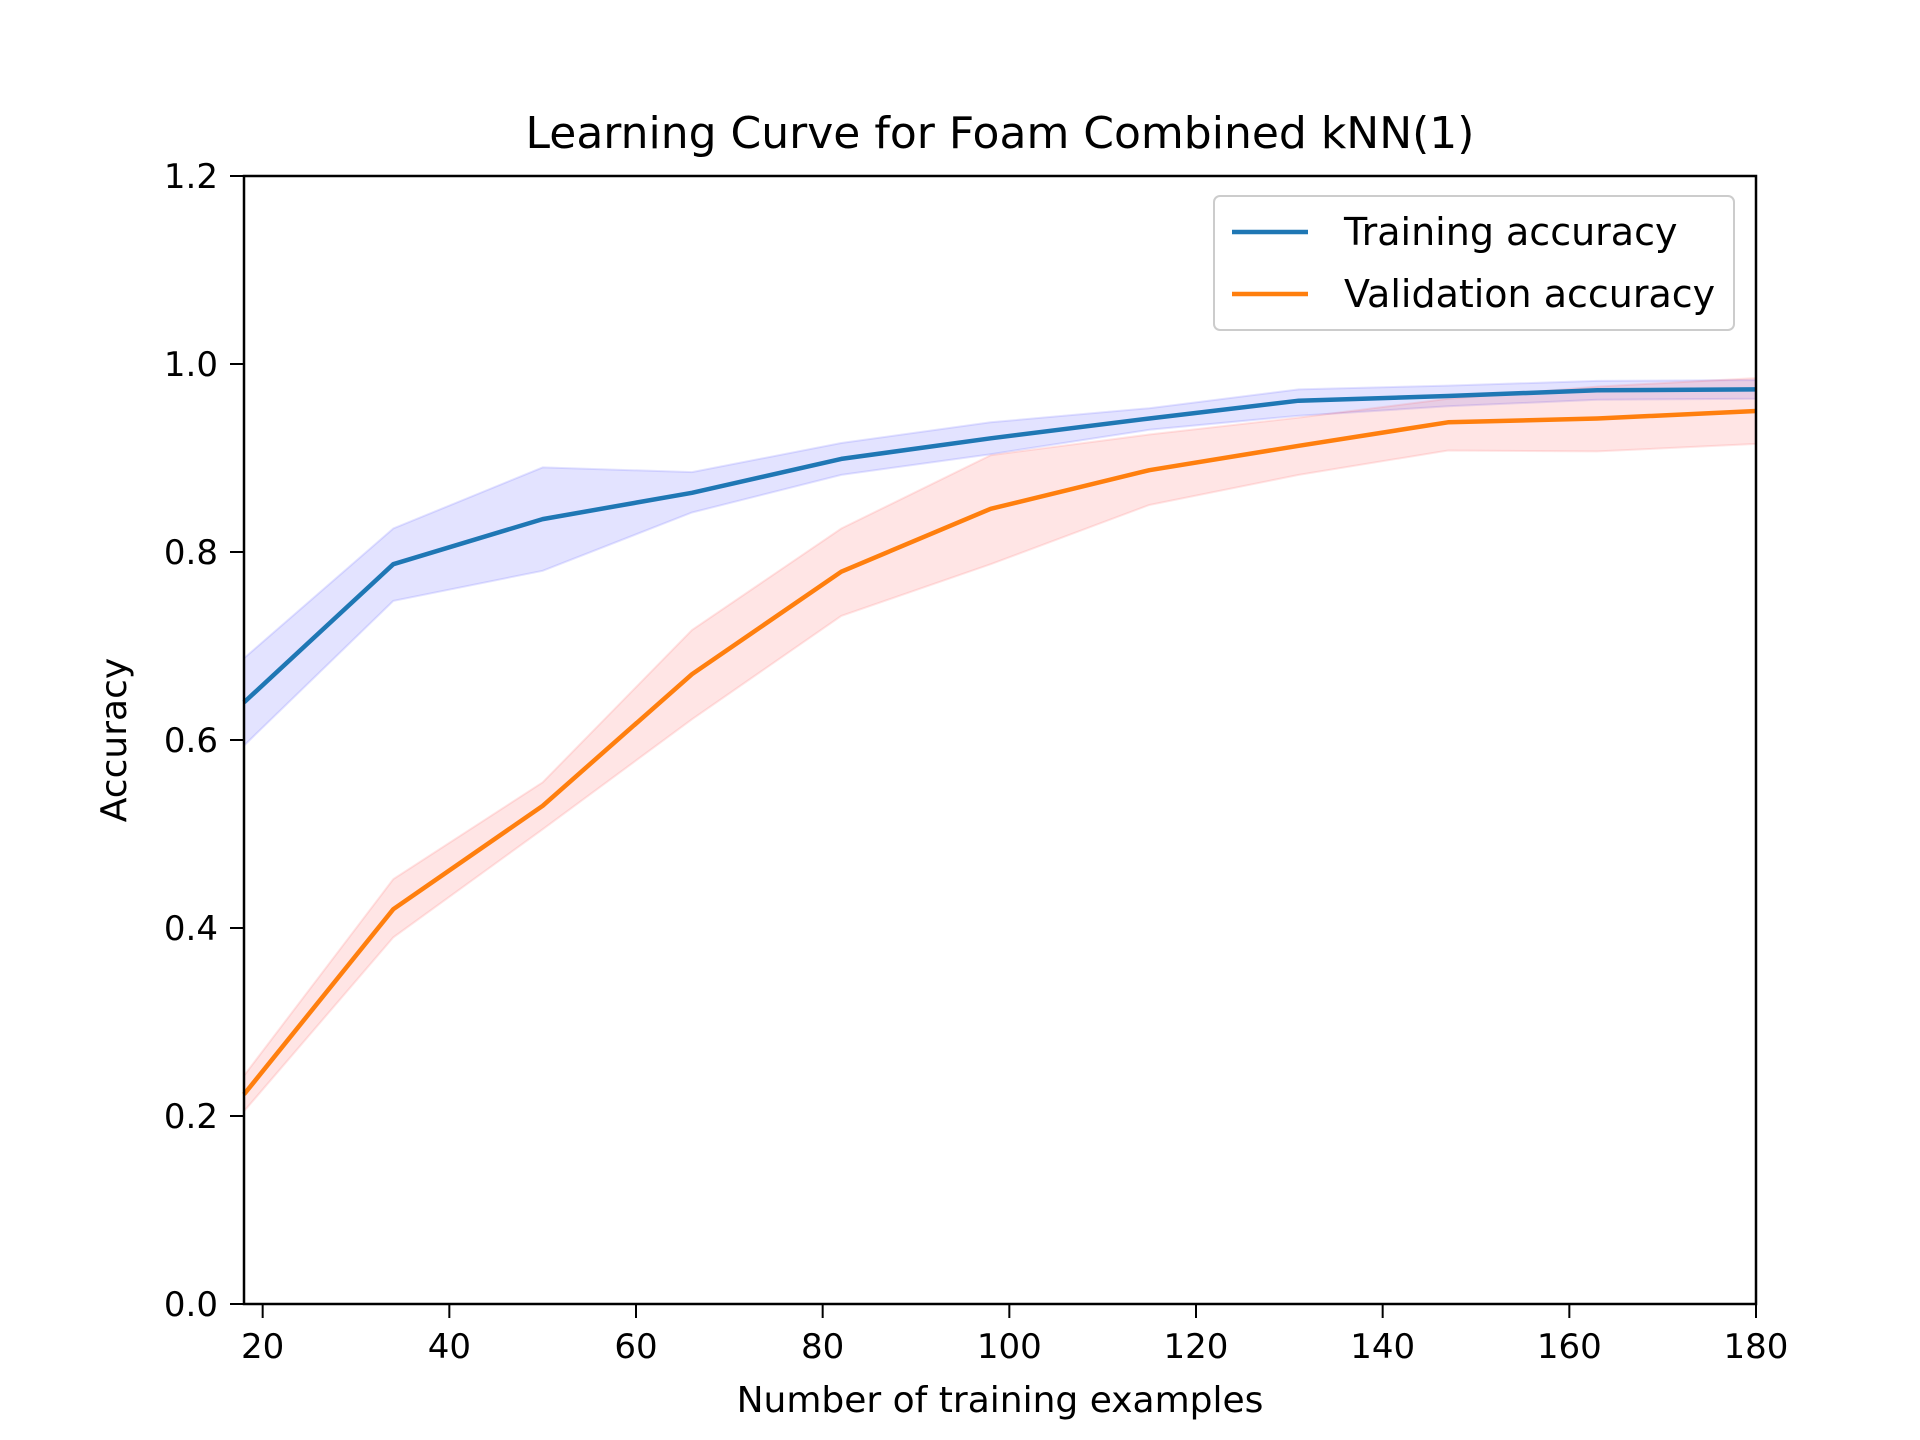 The height and width of the screenshot is (1440, 1920). I want to click on x-tick-label: 140, so click(1382, 1347).